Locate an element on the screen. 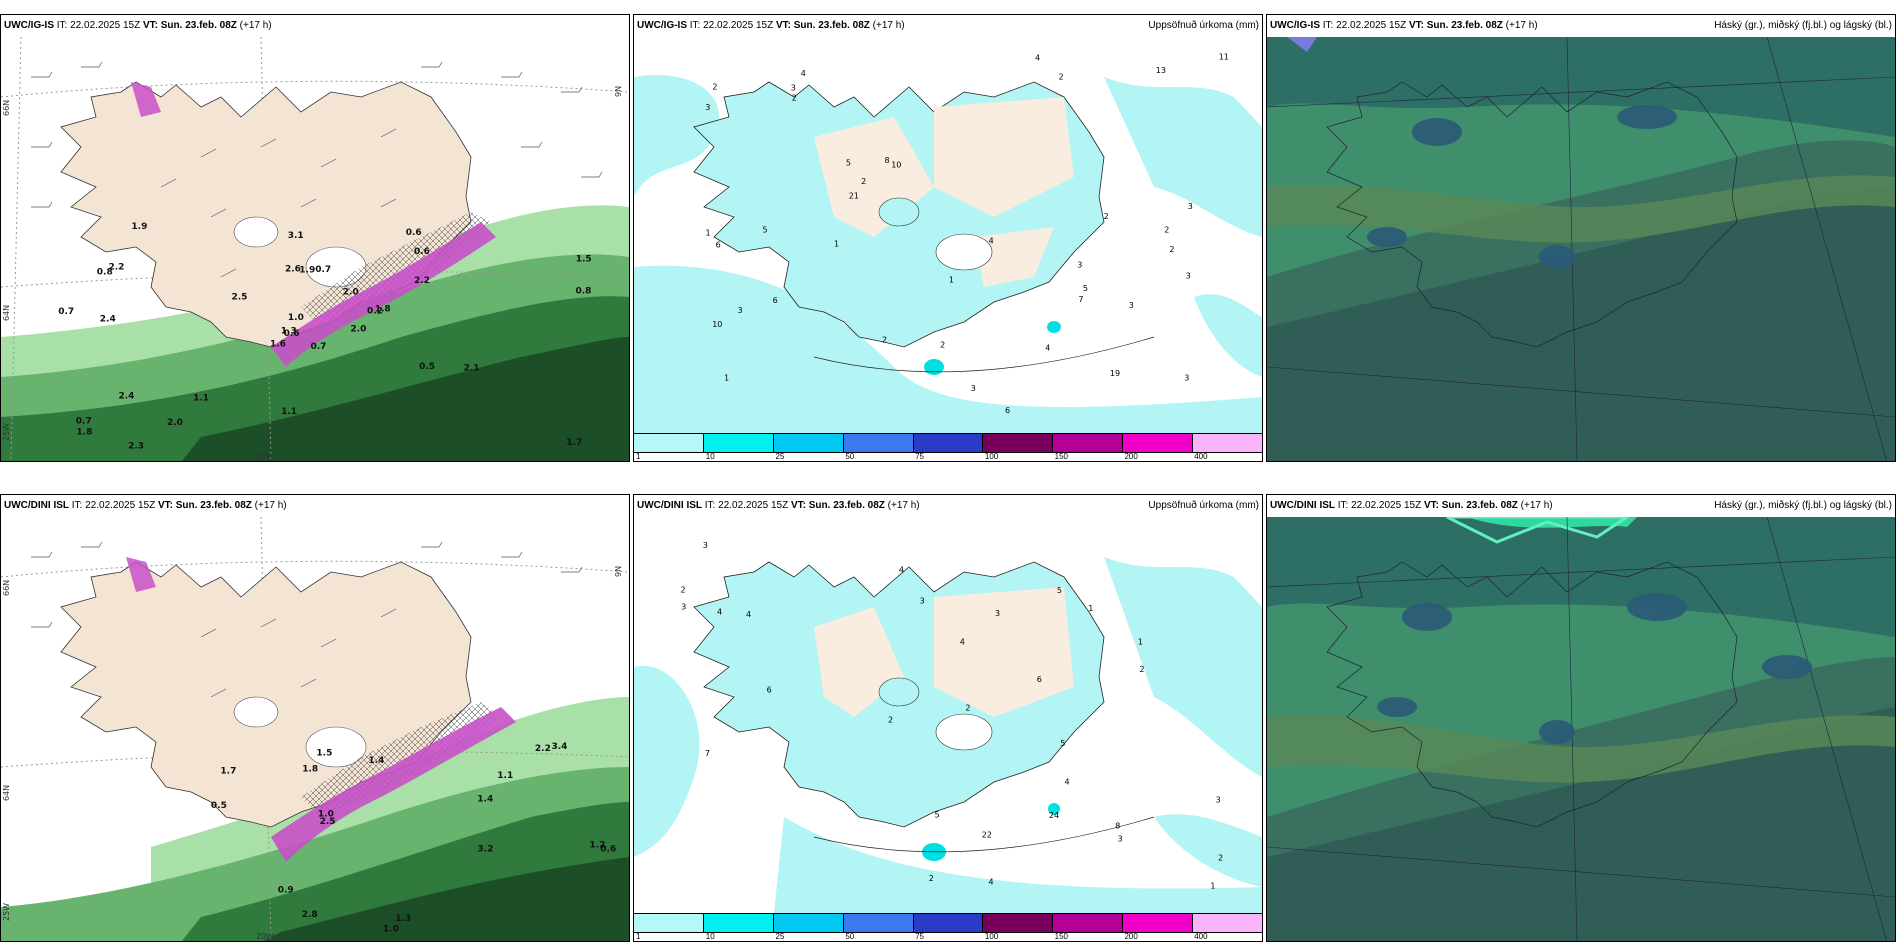 The image size is (1900, 950). legend-label: 150 is located at coordinates (1061, 456).